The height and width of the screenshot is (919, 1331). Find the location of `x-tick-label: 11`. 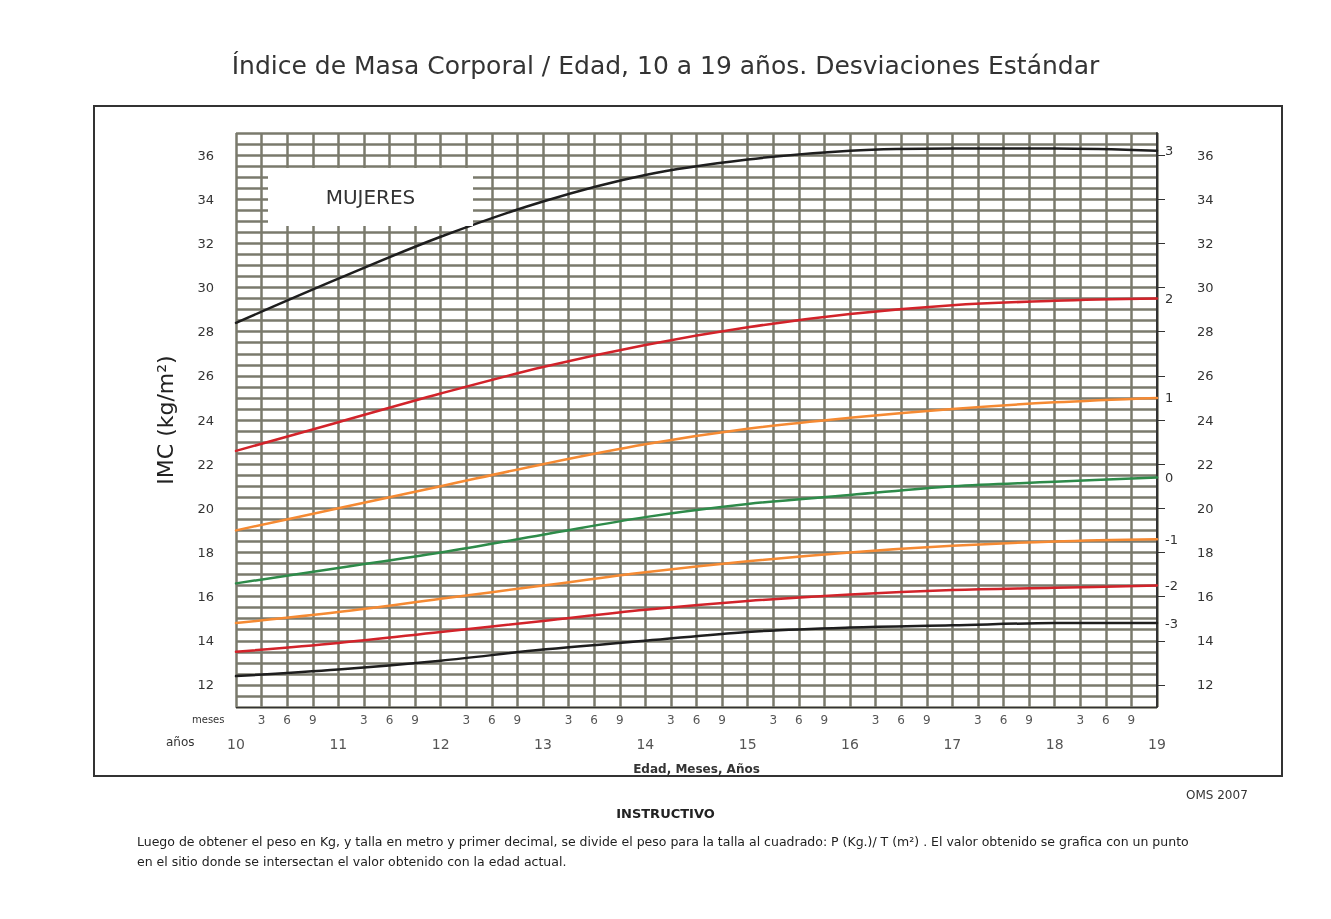

x-tick-label: 11 is located at coordinates (338, 744).